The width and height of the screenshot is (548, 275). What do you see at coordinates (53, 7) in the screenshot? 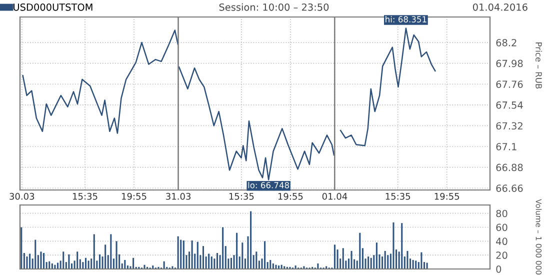
I see `legend-label: USD000UTSTOM` at bounding box center [53, 7].